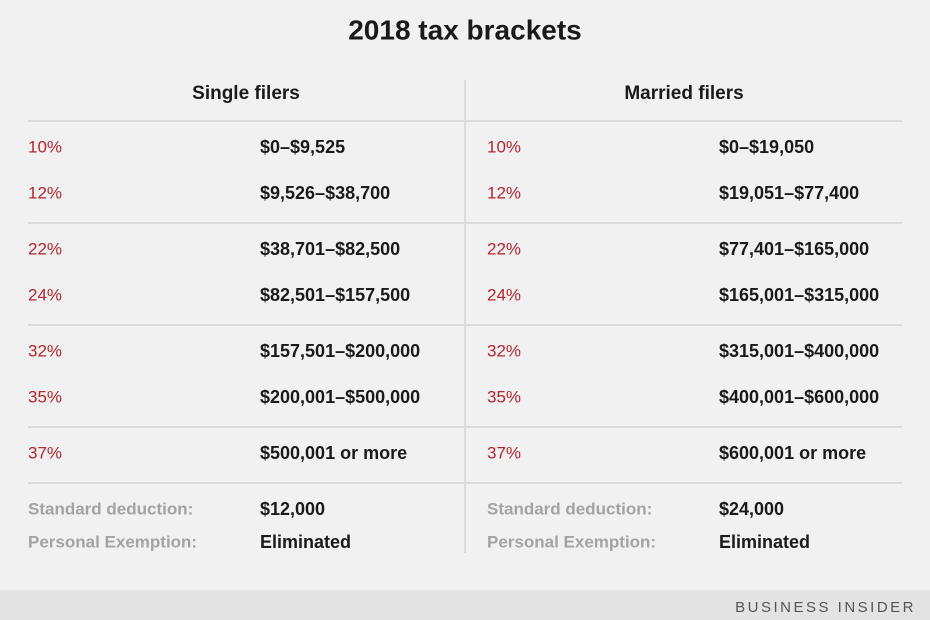 The width and height of the screenshot is (930, 620). What do you see at coordinates (789, 193) in the screenshot?
I see `income-range: $19,051–$77,400` at bounding box center [789, 193].